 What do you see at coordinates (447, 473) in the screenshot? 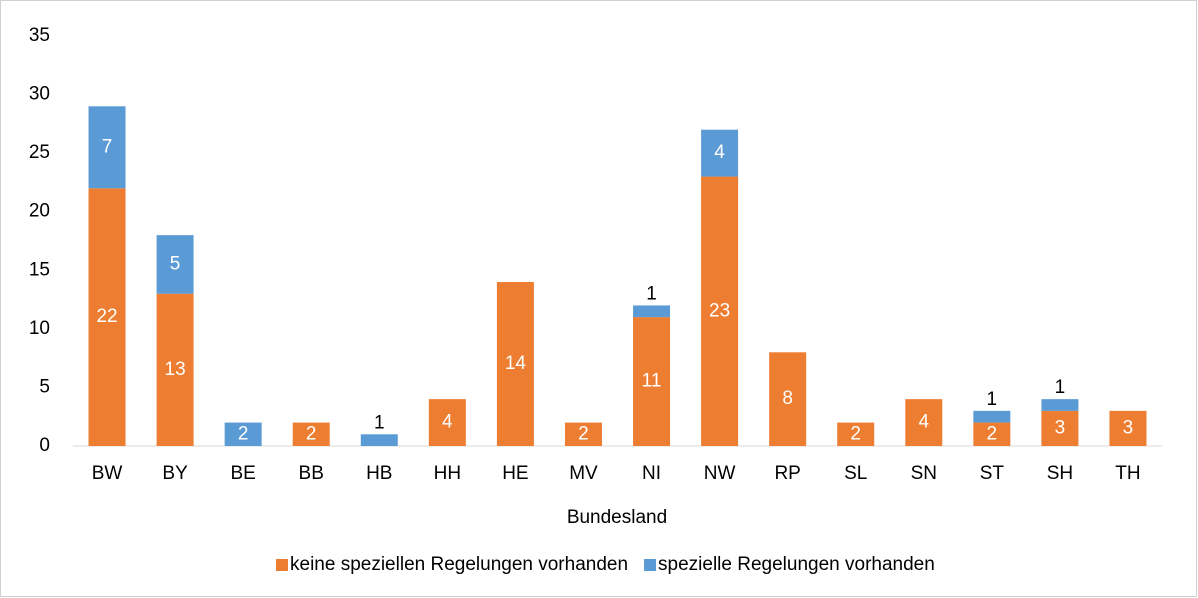
I see `x-tick-label: HH` at bounding box center [447, 473].